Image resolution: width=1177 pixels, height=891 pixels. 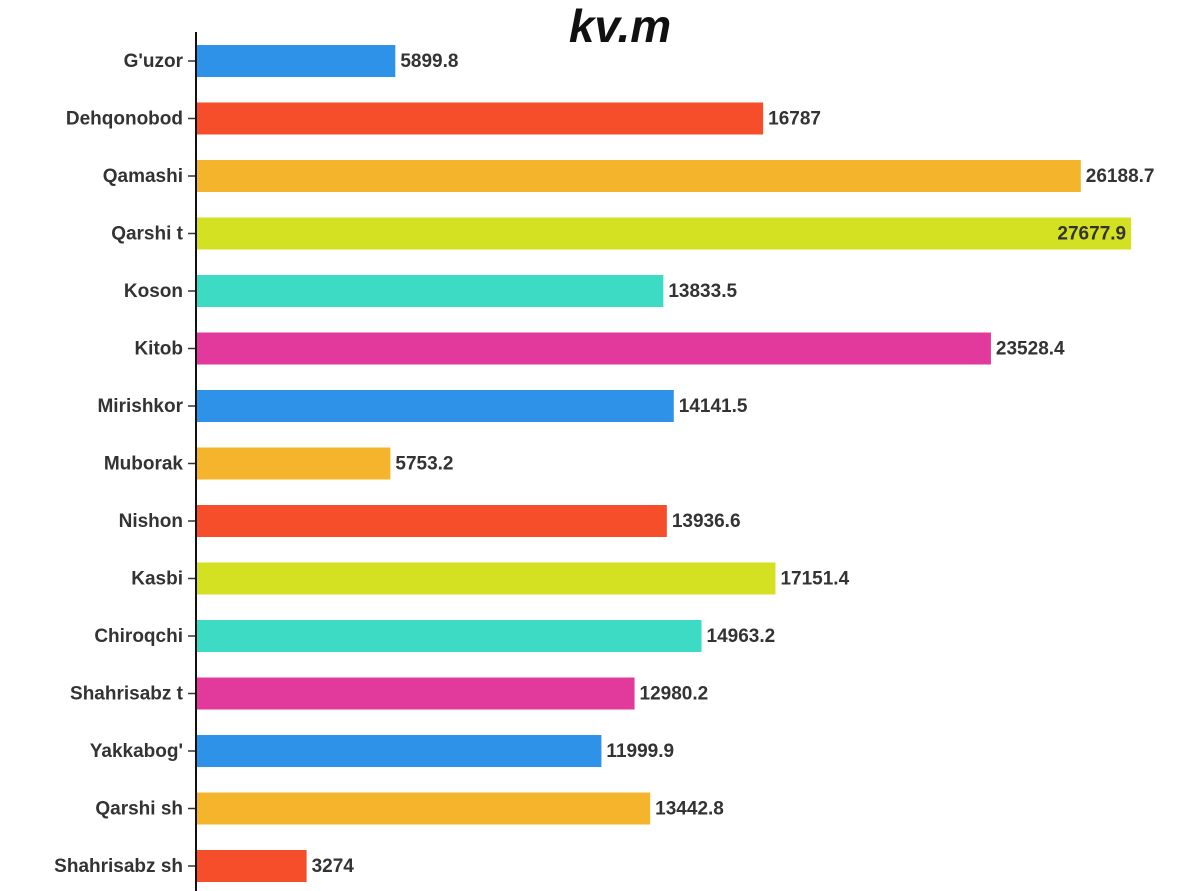 What do you see at coordinates (118, 866) in the screenshot?
I see `y-tick-label: Shahrisabz sh` at bounding box center [118, 866].